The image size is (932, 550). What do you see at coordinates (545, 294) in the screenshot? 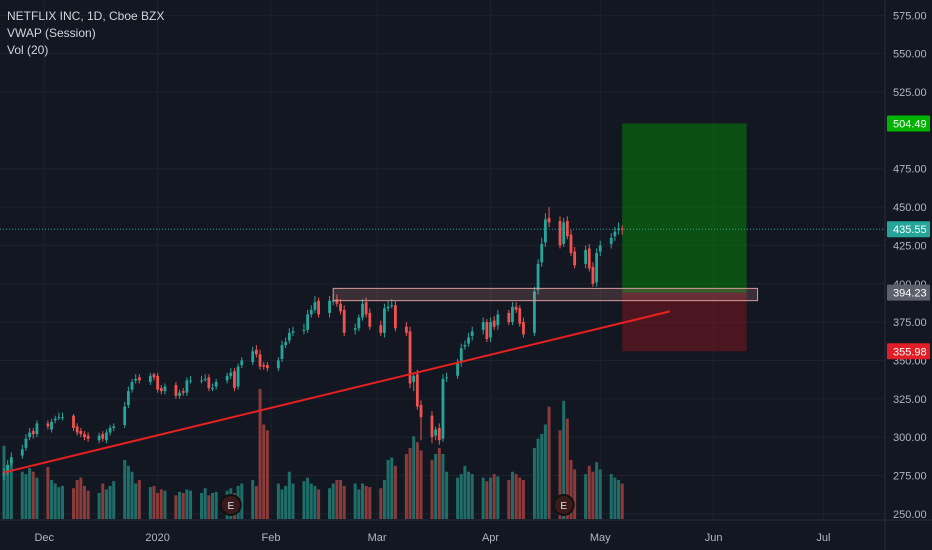
I see `support-zone` at bounding box center [545, 294].